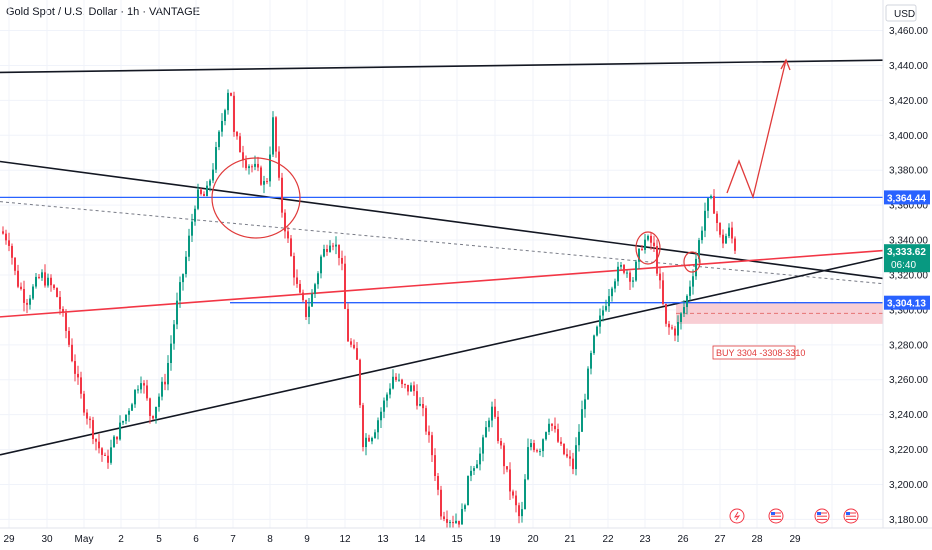  Describe the element at coordinates (570, 539) in the screenshot. I see `x-tick-label: 21` at that location.